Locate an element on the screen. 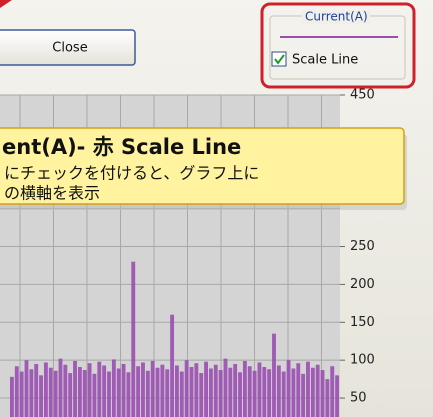 The height and width of the screenshot is (417, 433). highlight-frame is located at coordinates (338, 45).